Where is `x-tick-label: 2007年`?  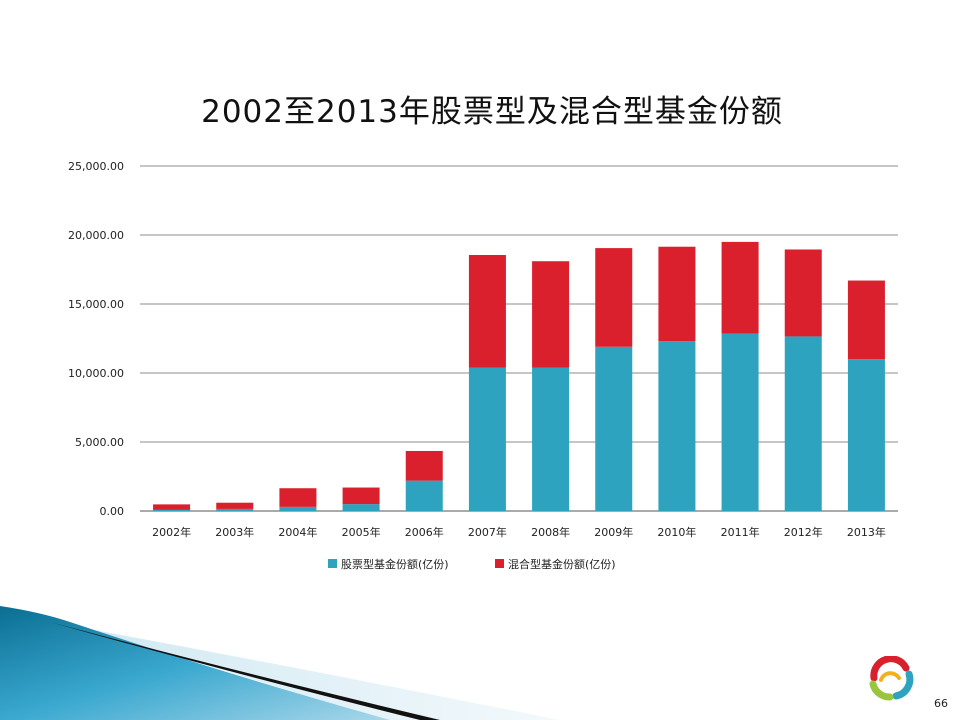 x-tick-label: 2007年 is located at coordinates (487, 532).